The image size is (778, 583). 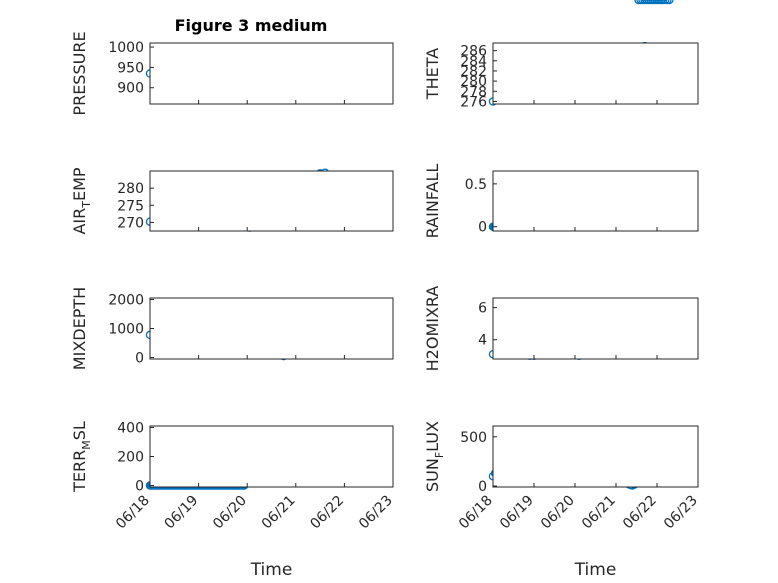 What do you see at coordinates (432, 329) in the screenshot?
I see `y-axis-label: H2OMIXRA` at bounding box center [432, 329].